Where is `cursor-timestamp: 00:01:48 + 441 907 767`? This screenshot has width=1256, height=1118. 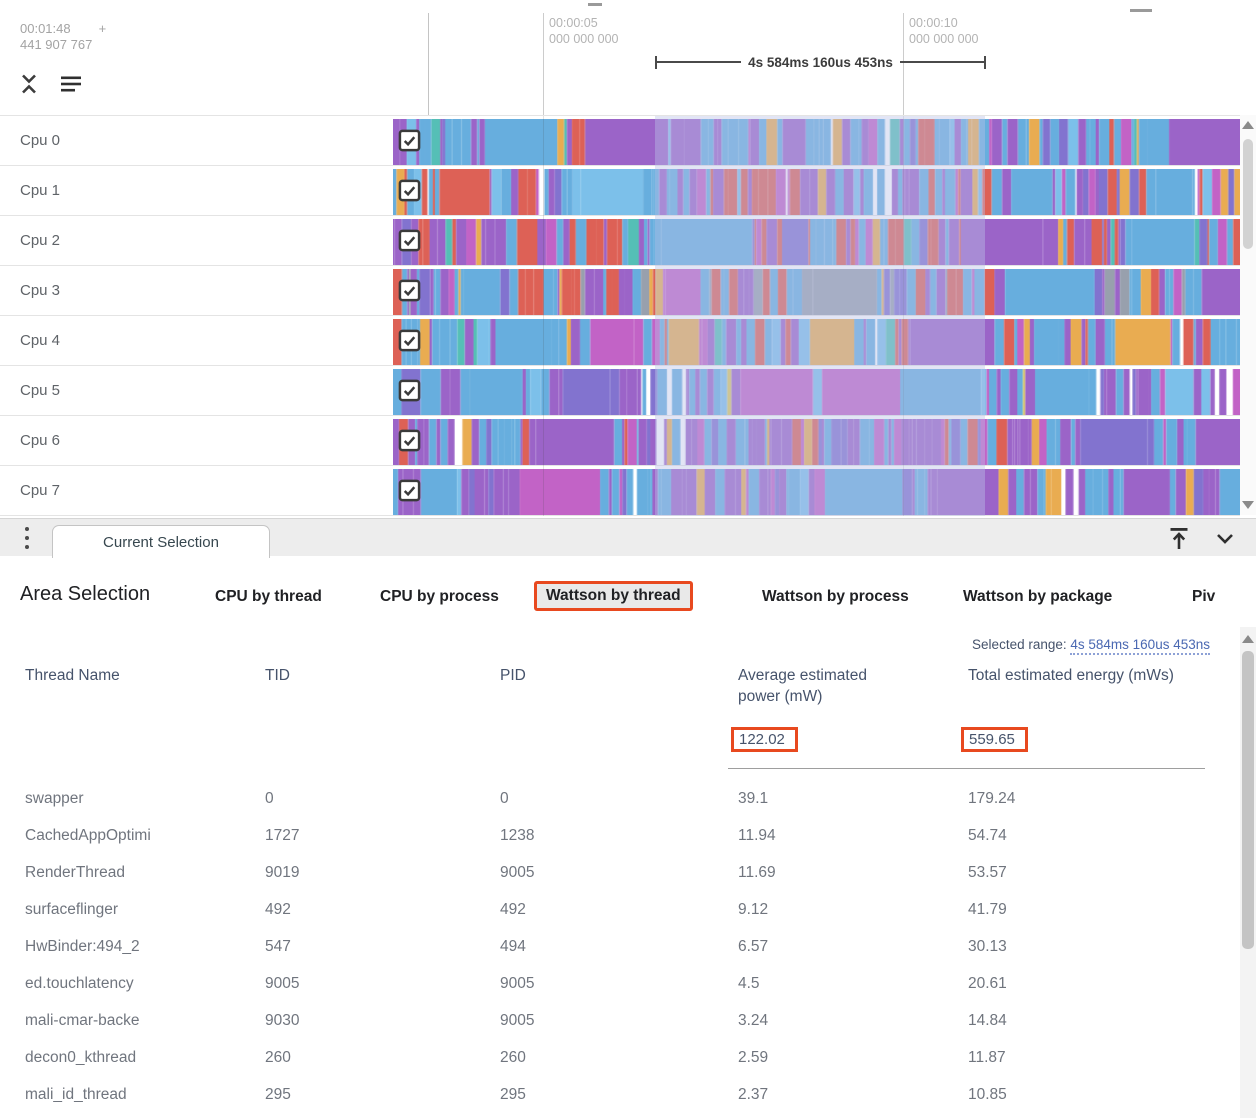 cursor-timestamp: 00:01:48 + 441 907 767 is located at coordinates (63, 37).